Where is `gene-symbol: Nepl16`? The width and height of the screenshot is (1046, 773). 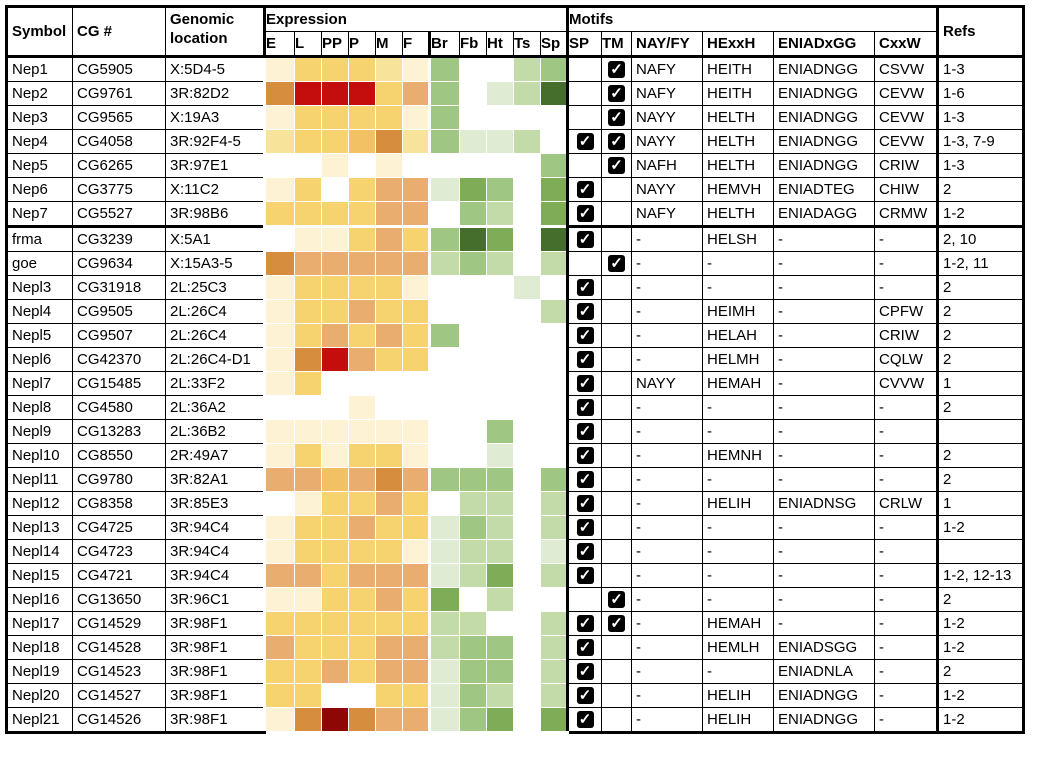
gene-symbol: Nepl16 is located at coordinates (39, 599).